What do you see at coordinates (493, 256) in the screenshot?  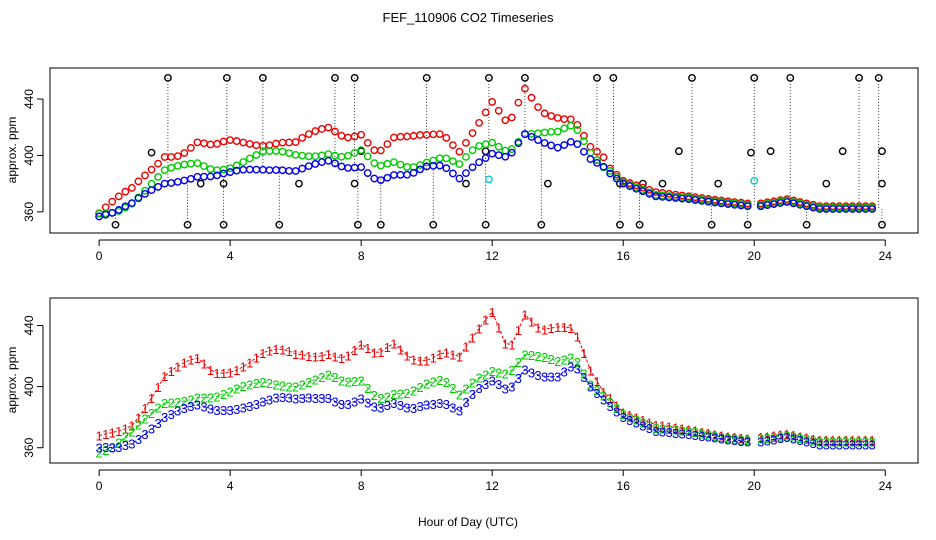 I see `x-tick-label: 12` at bounding box center [493, 256].